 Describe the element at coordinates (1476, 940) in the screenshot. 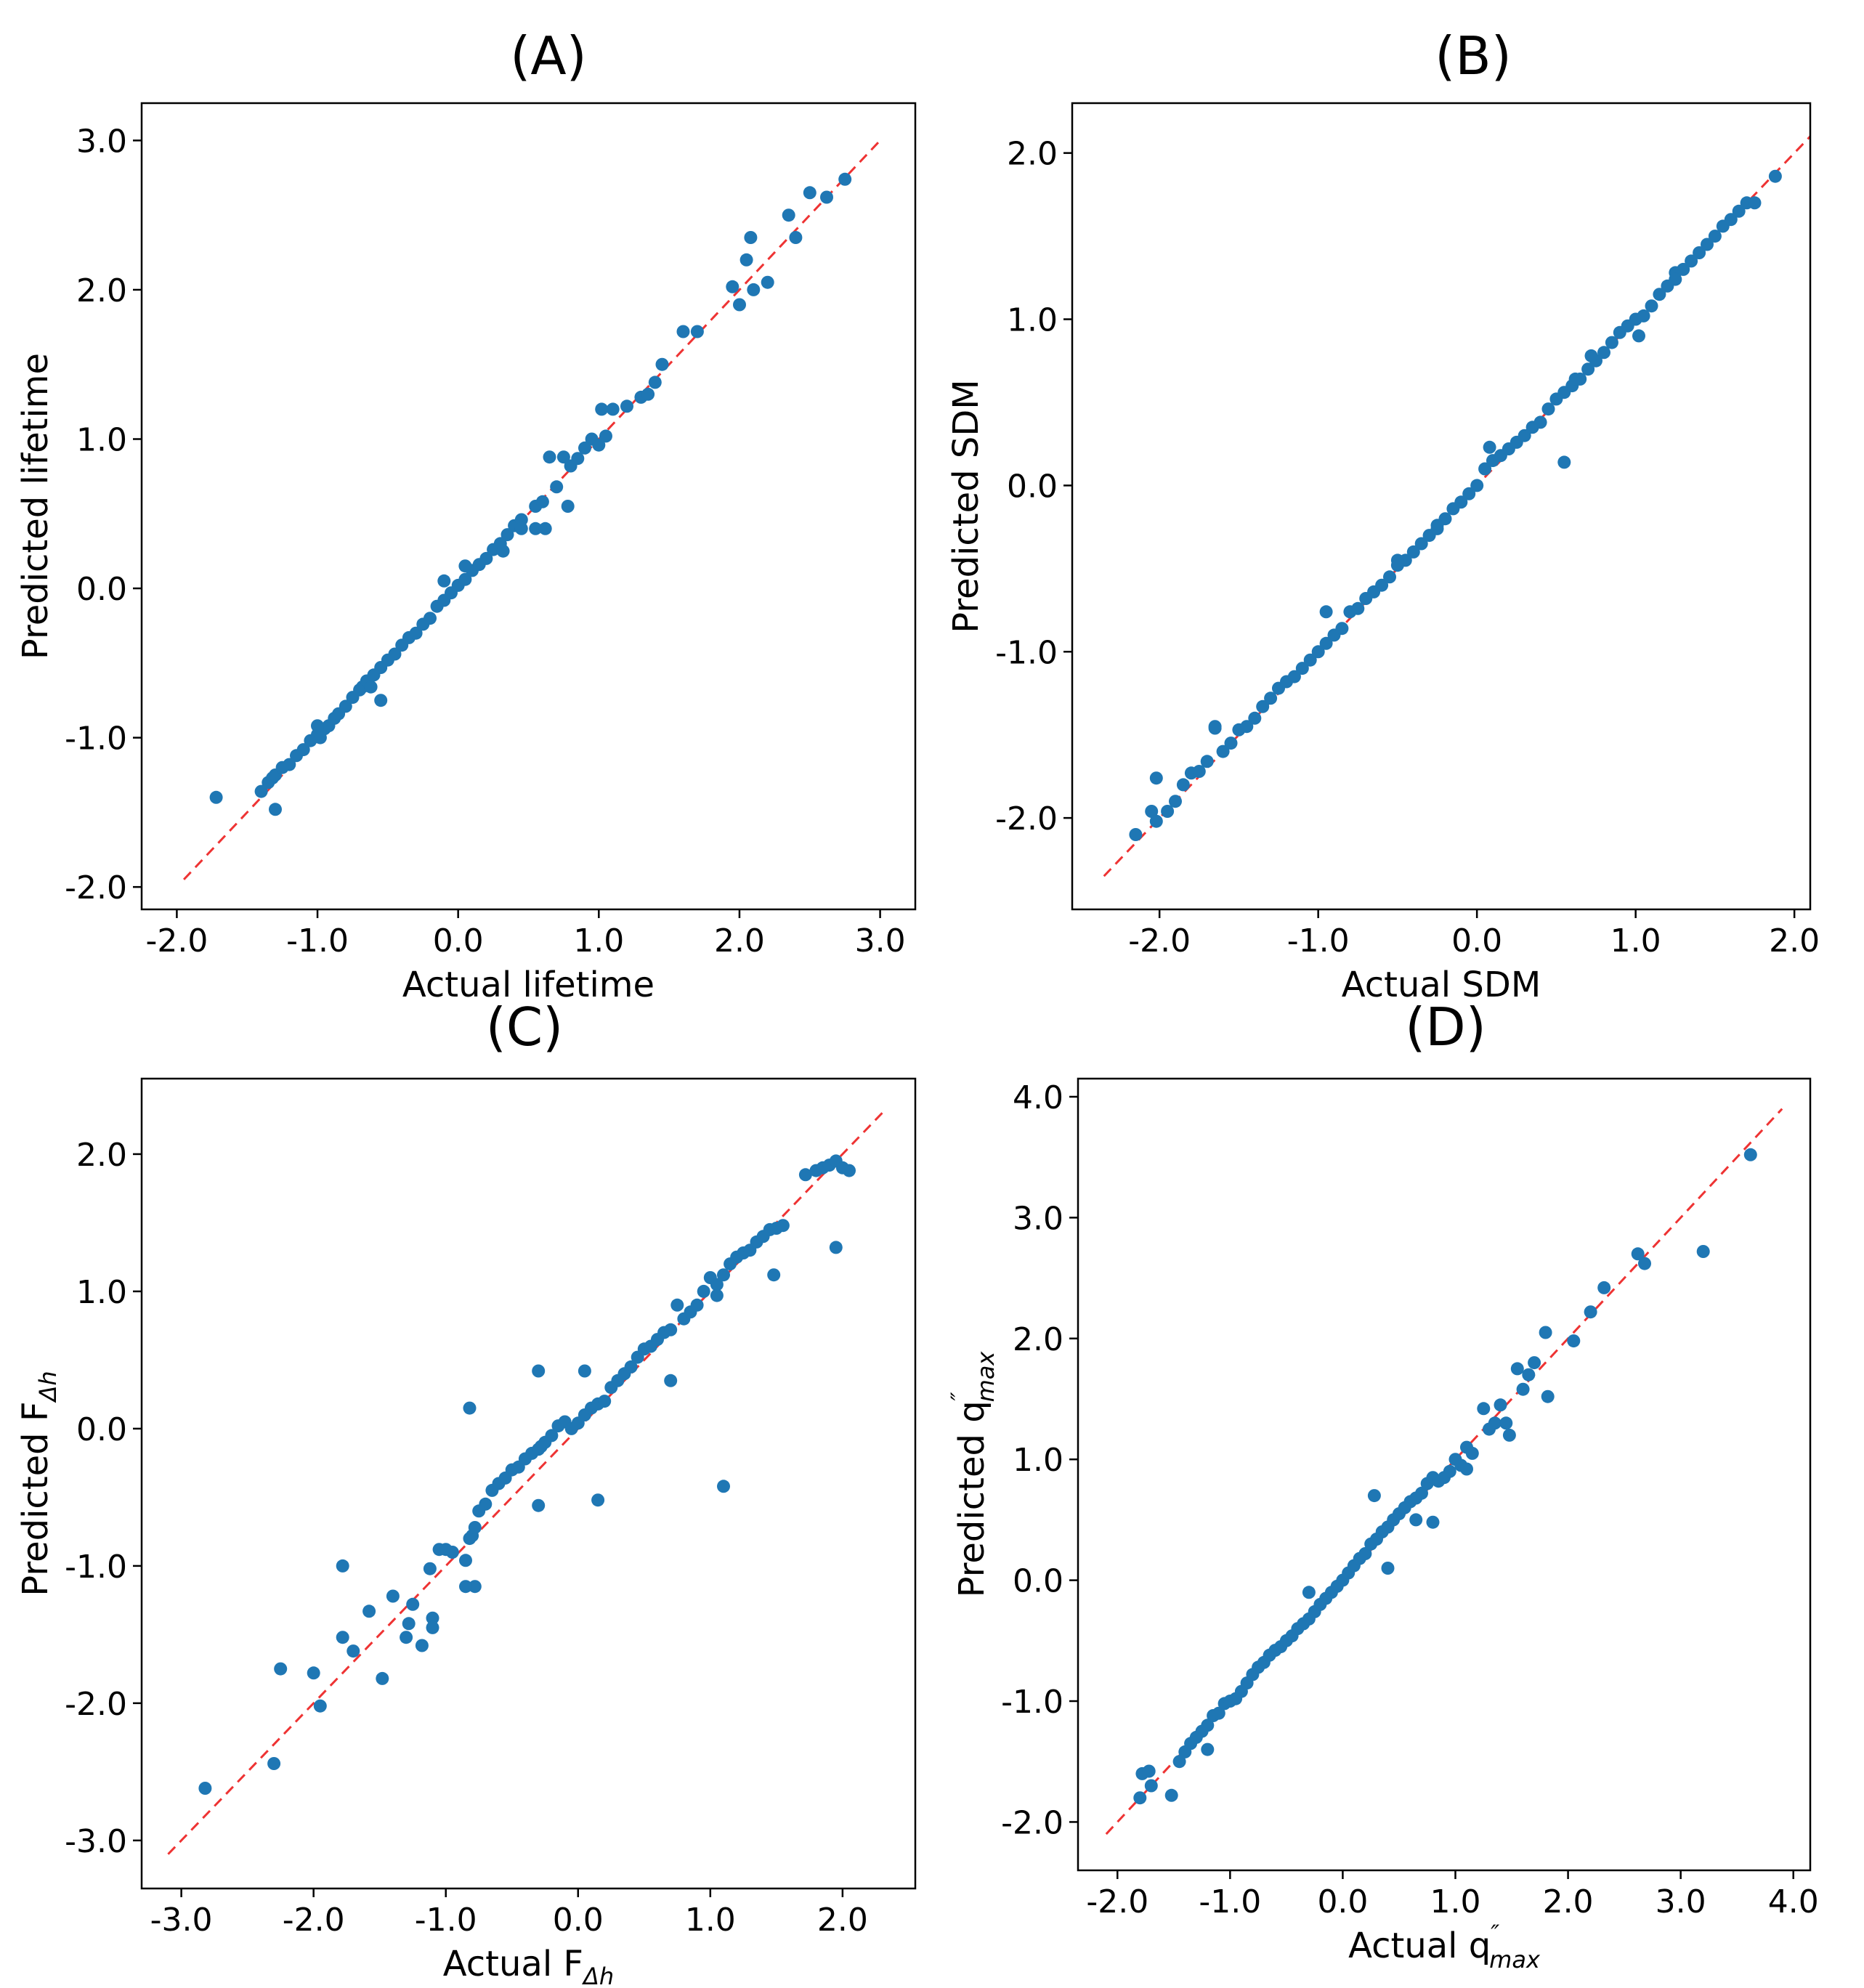

I see `x-tick-label: 0.0` at that location.